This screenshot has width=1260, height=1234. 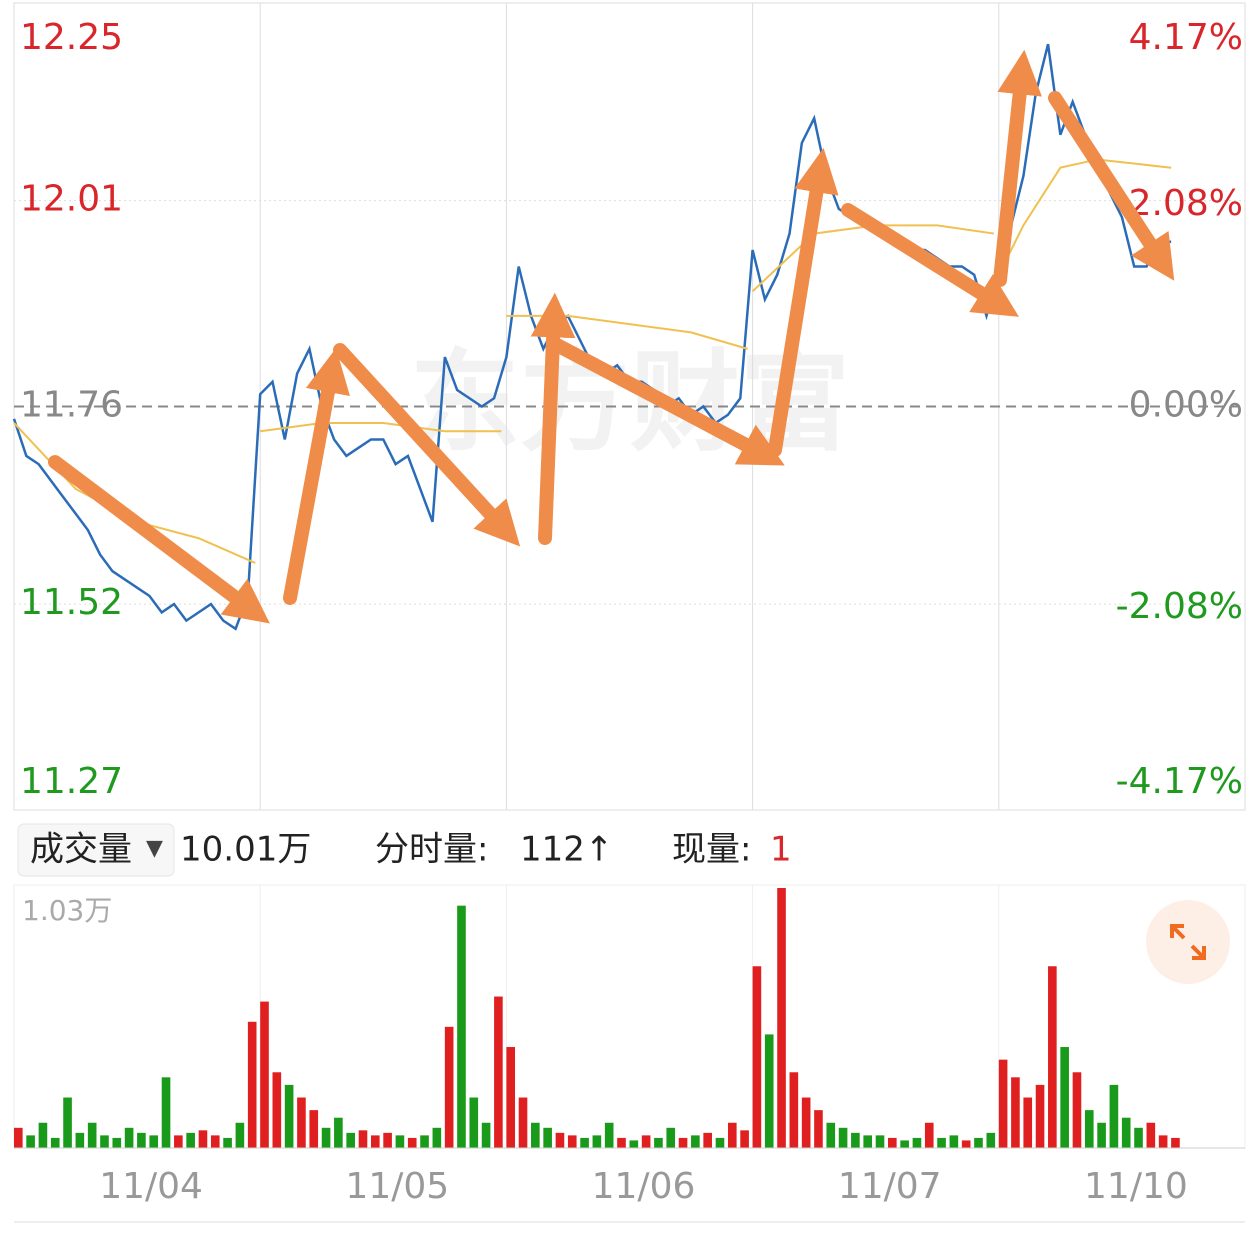 I want to click on y-tick-label: 12.01, so click(x=71, y=199).